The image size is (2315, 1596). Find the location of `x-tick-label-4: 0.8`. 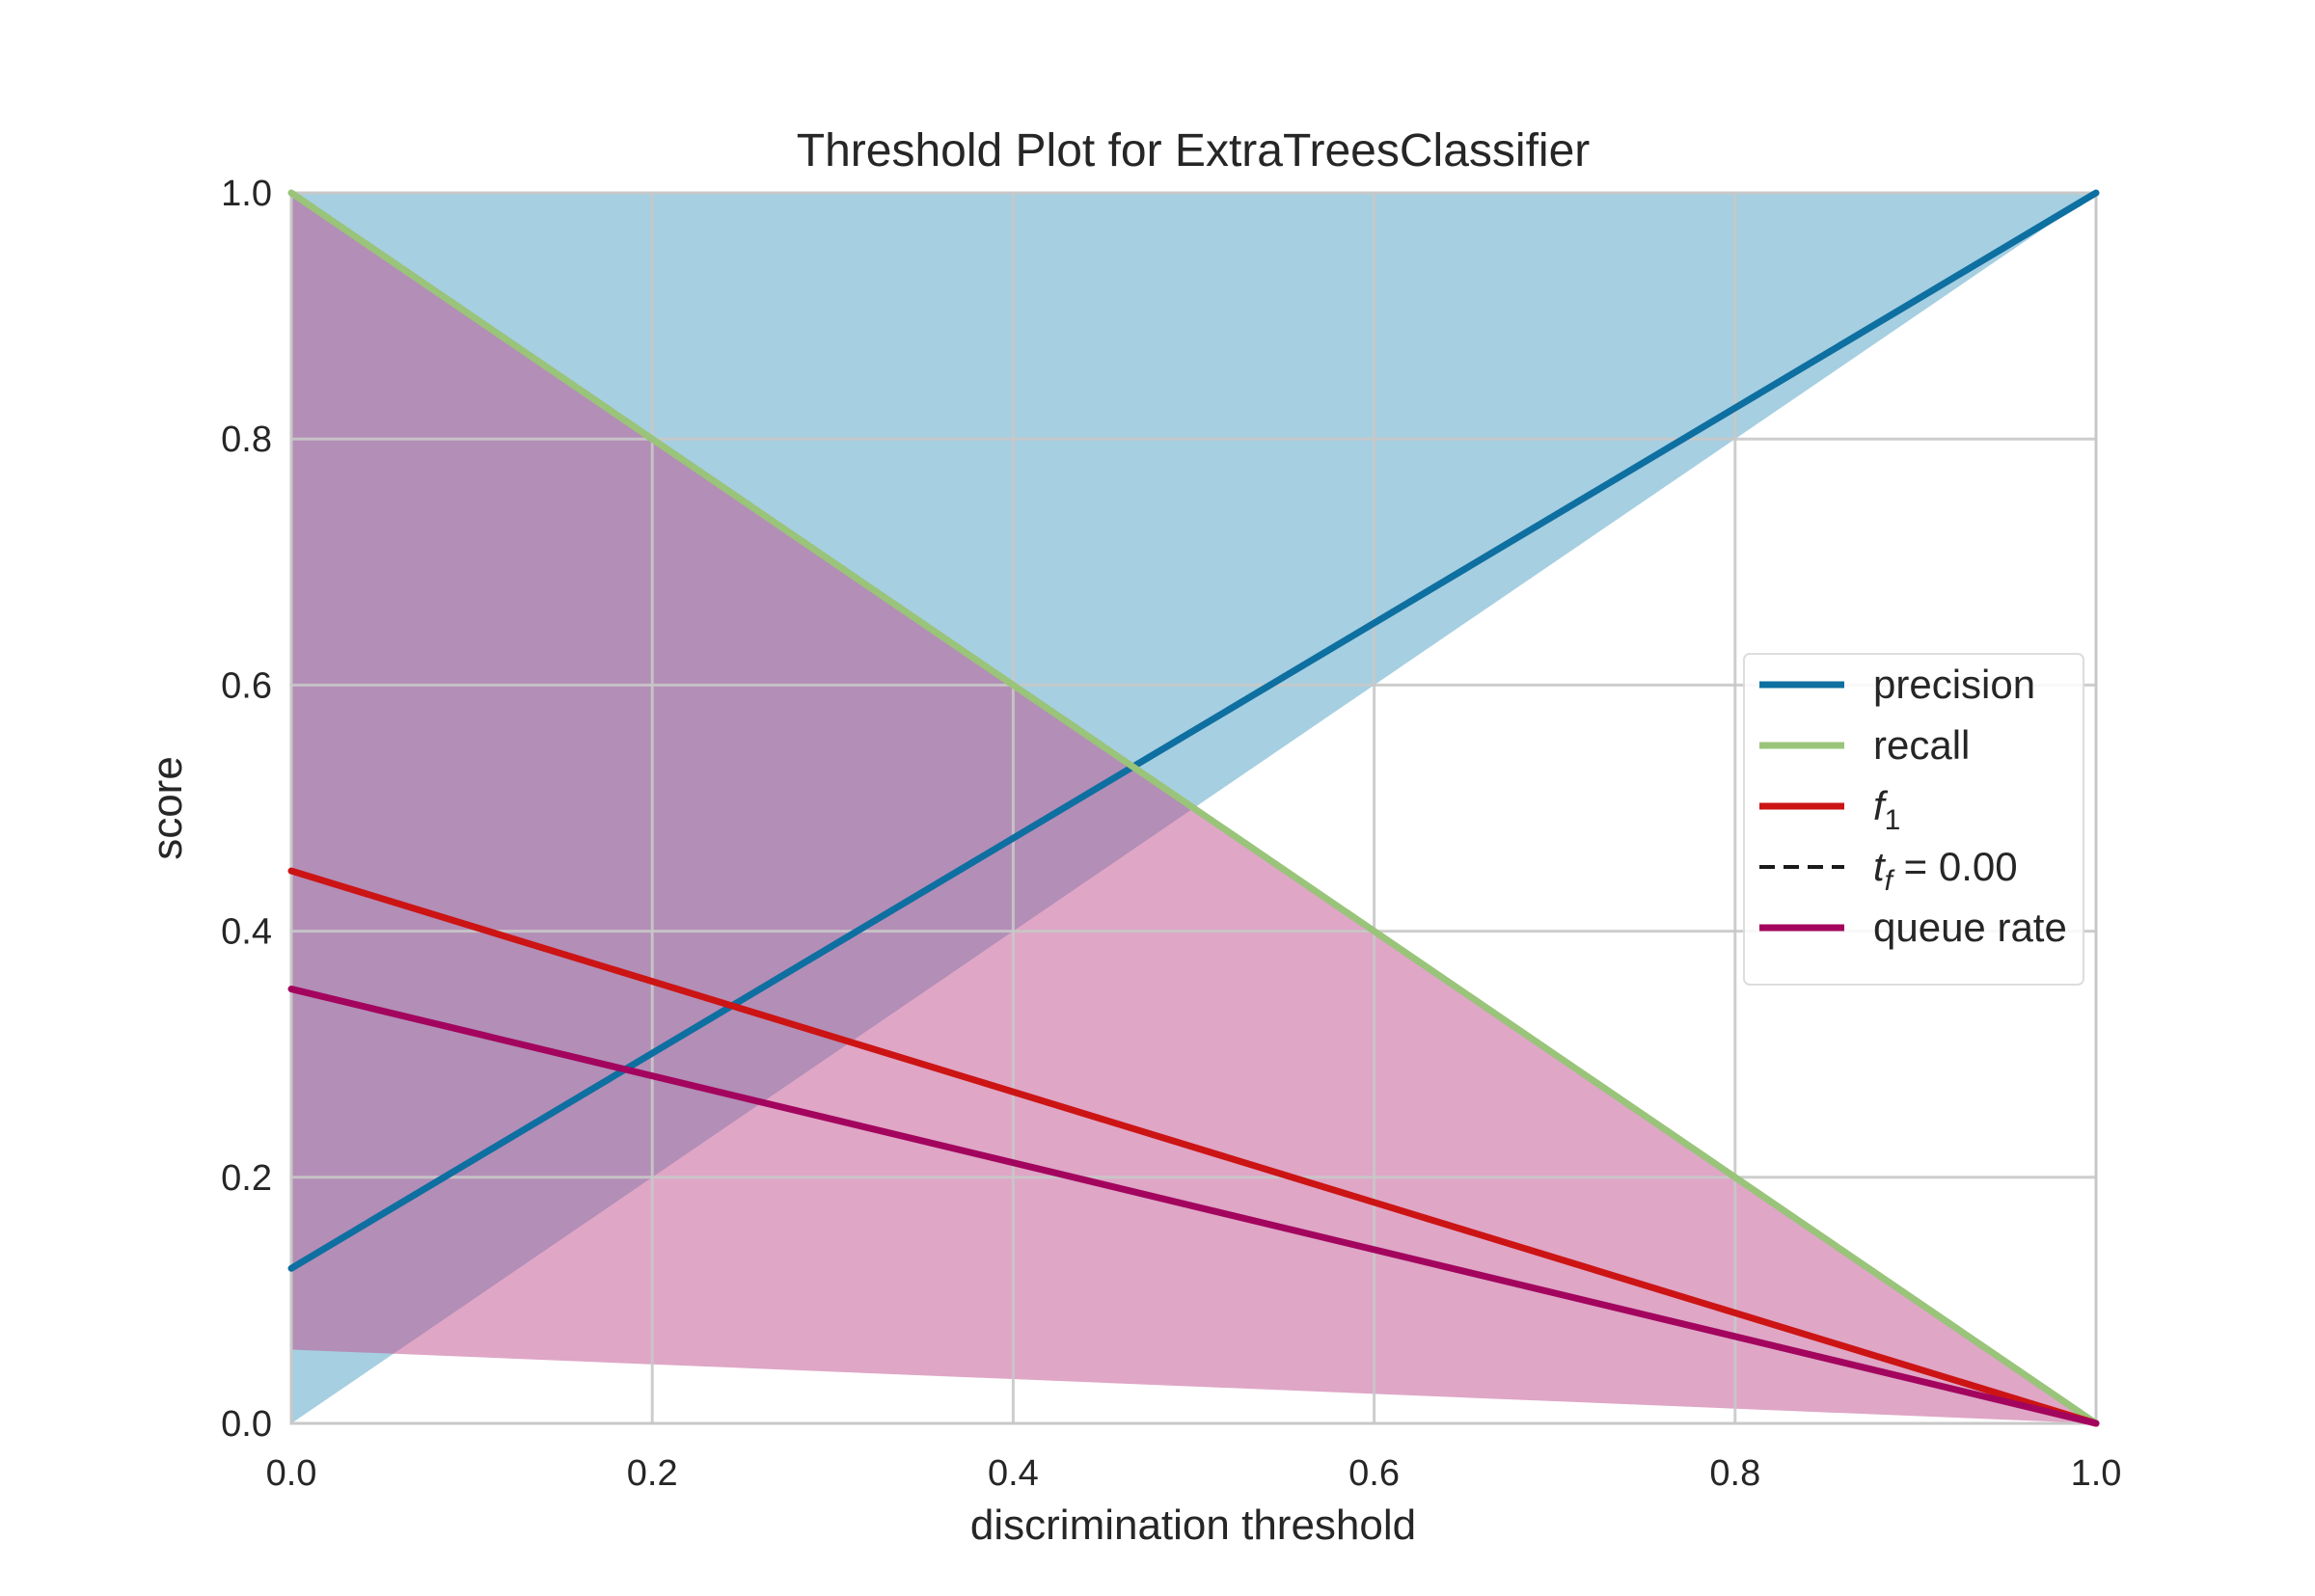

x-tick-label-4: 0.8 is located at coordinates (1735, 1474).